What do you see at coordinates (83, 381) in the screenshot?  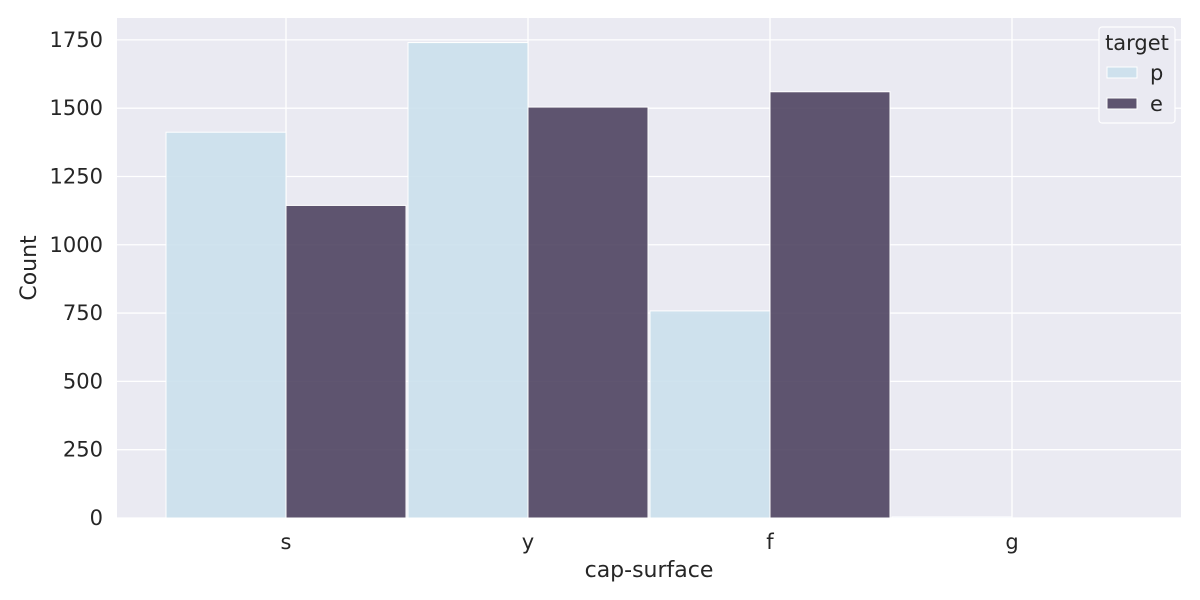 I see `y-tick-label: 500` at bounding box center [83, 381].